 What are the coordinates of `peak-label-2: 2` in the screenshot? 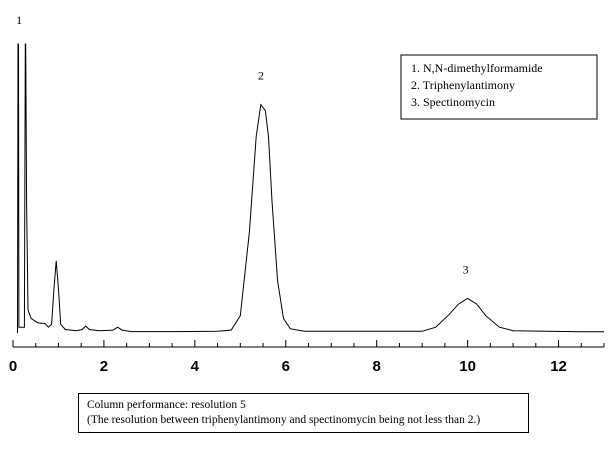 It's located at (261, 76).